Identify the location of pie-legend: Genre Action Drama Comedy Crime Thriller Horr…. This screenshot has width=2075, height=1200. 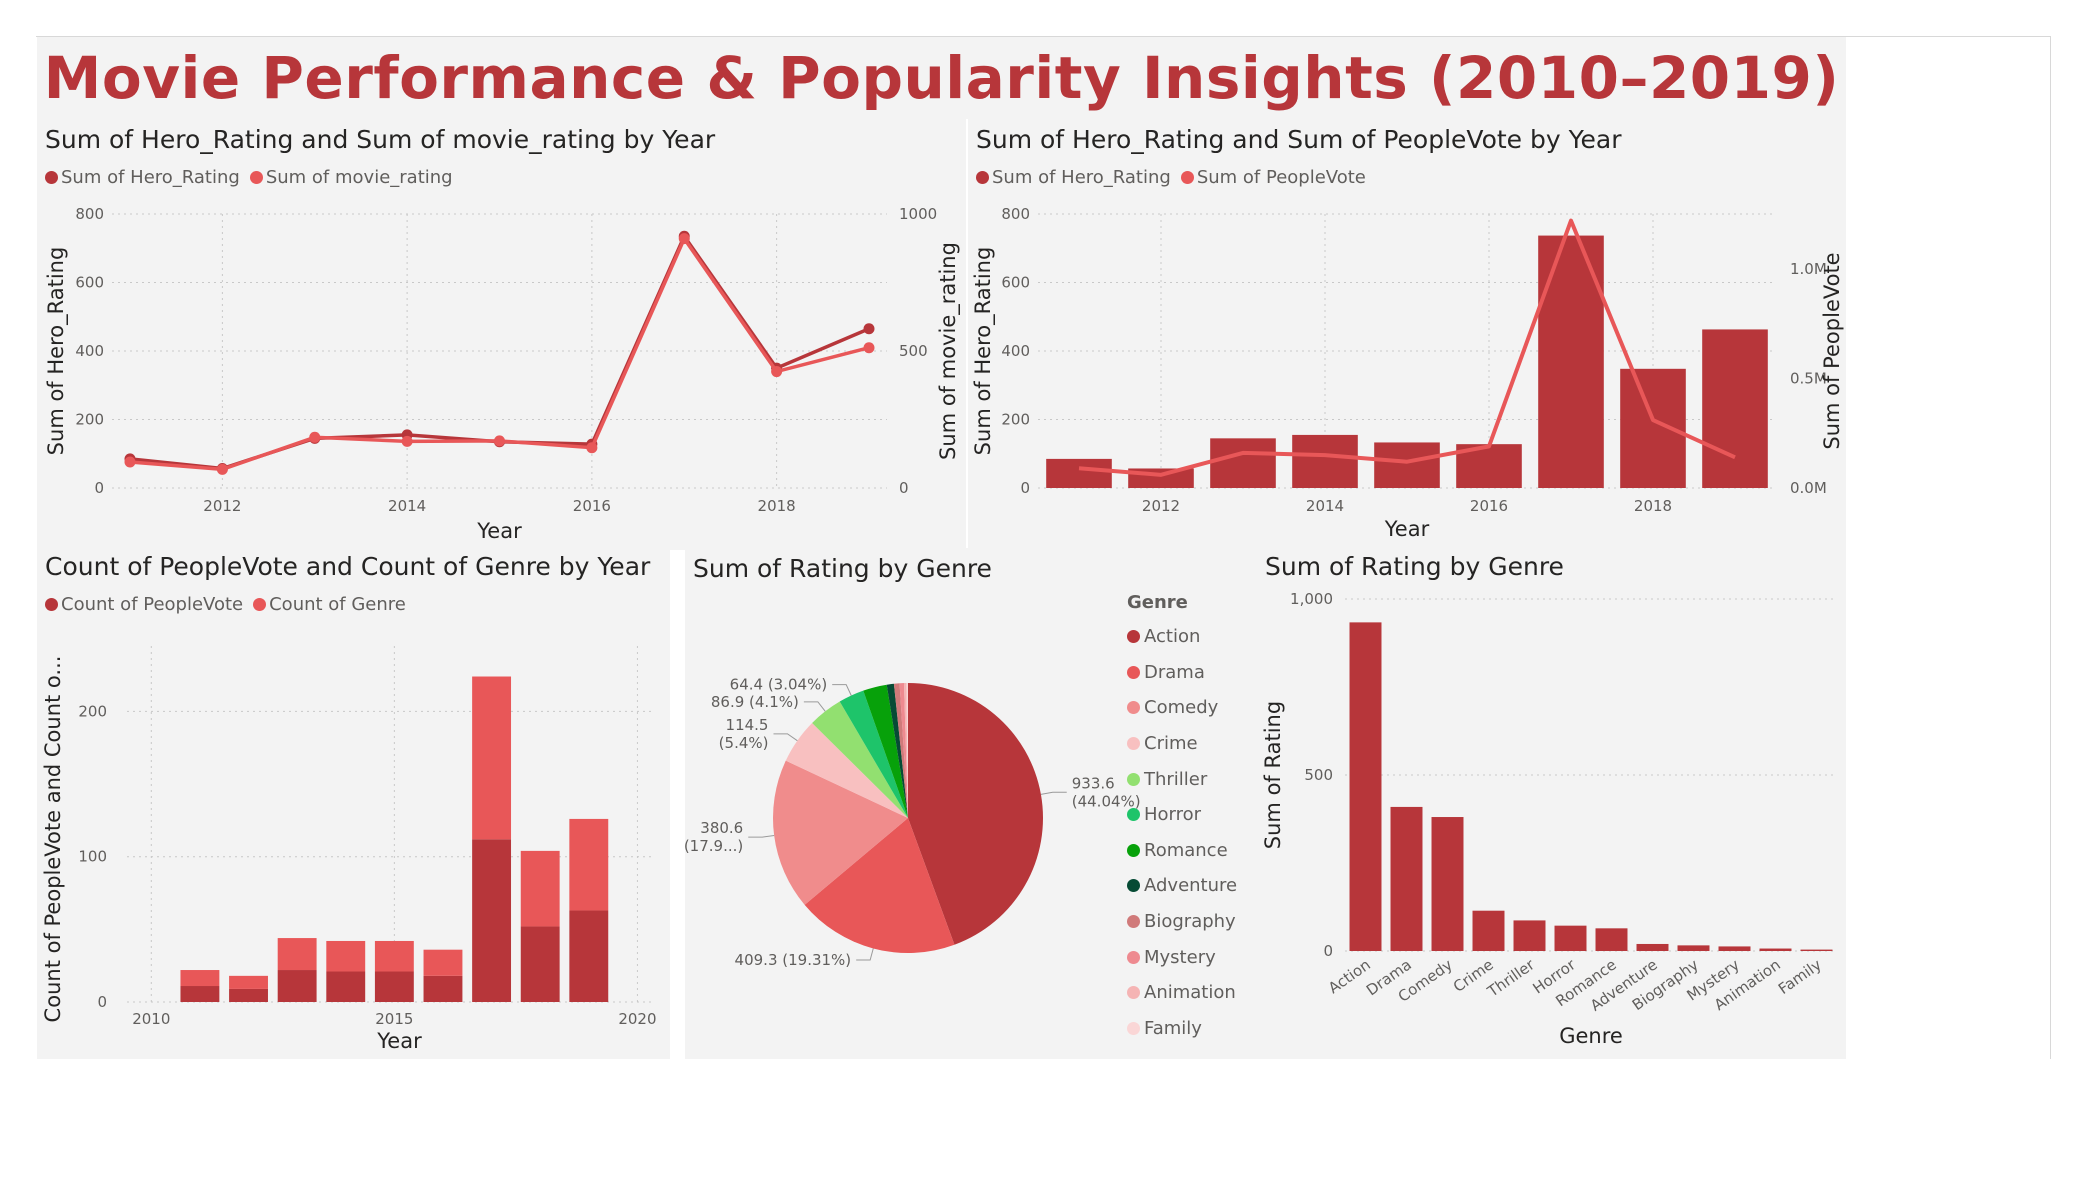
(1182, 819).